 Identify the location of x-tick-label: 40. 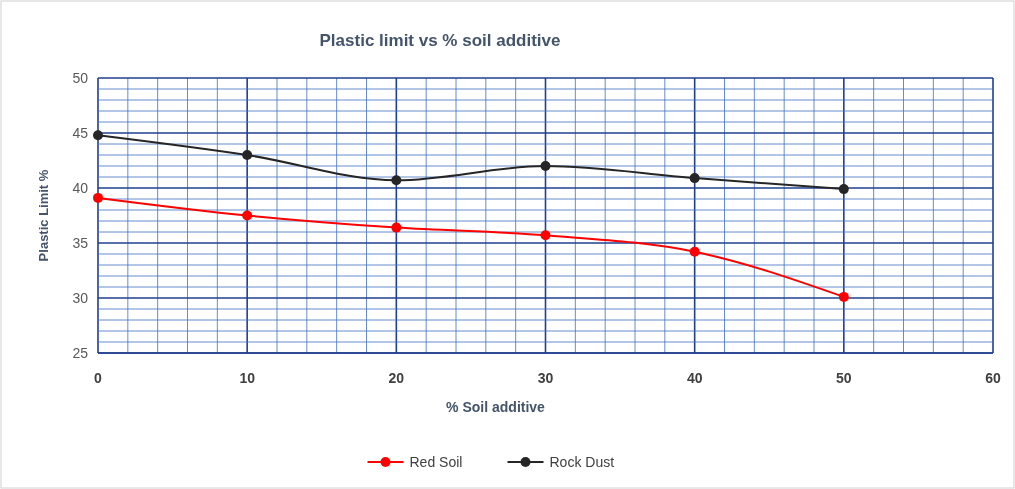
(694, 378).